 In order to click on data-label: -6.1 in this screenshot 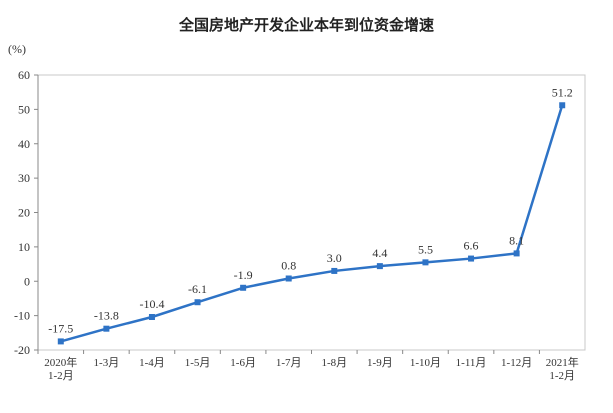, I will do `click(197, 289)`.